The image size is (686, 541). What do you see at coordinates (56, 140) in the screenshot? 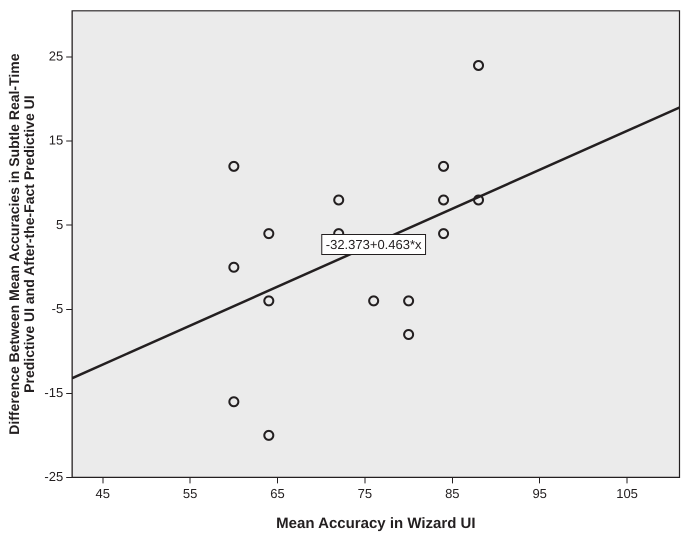
I see `y-tick-label: 15` at bounding box center [56, 140].